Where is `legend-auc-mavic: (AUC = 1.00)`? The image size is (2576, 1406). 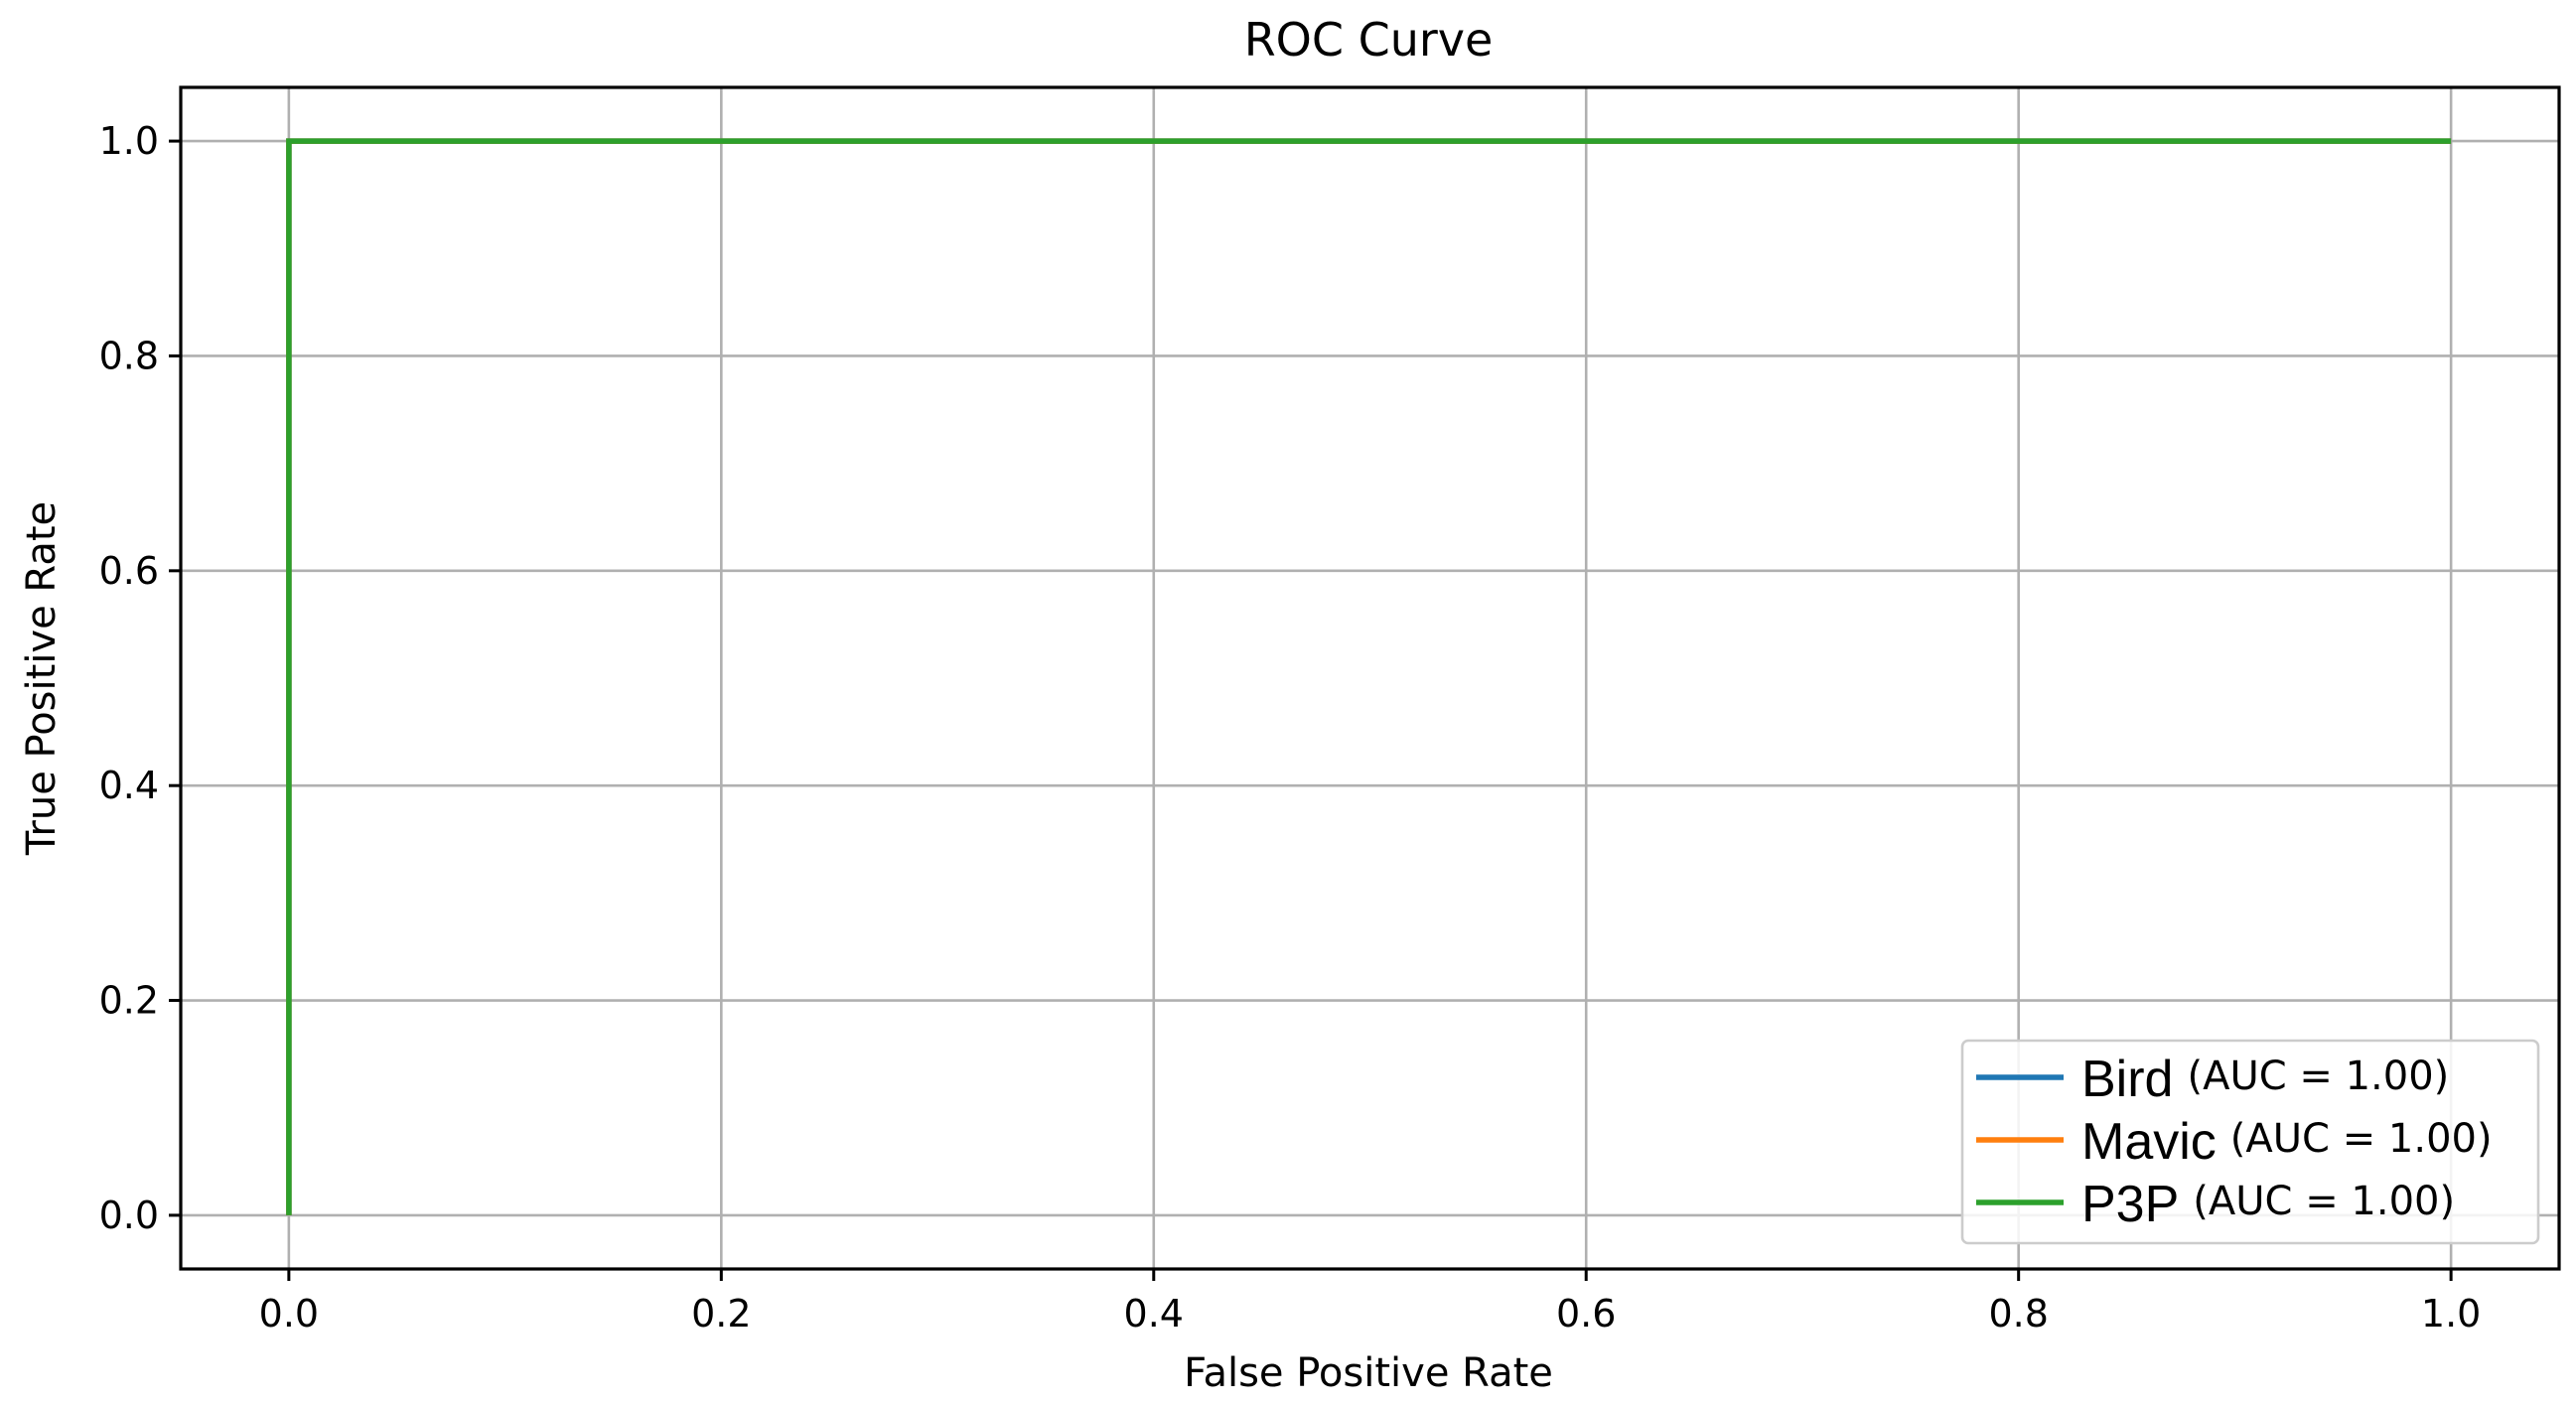
legend-auc-mavic: (AUC = 1.00) is located at coordinates (2362, 1139).